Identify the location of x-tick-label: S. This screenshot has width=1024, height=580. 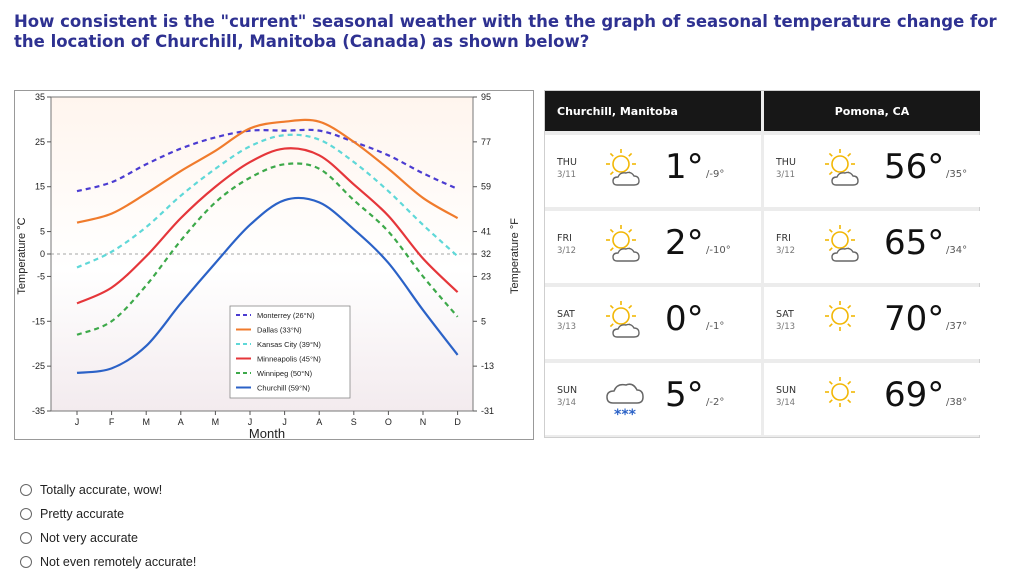
(354, 422).